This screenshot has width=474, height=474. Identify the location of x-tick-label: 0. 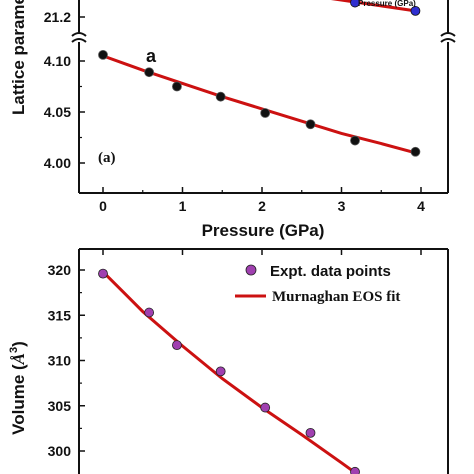
(103, 206).